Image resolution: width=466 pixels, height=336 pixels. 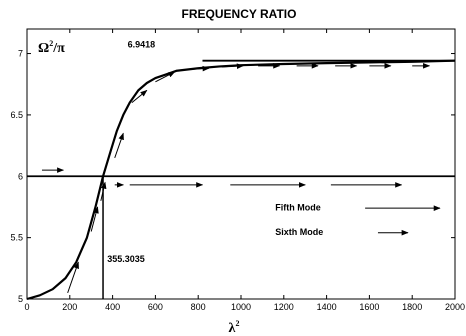 What do you see at coordinates (327, 307) in the screenshot?
I see `x-tick-label: 1400` at bounding box center [327, 307].